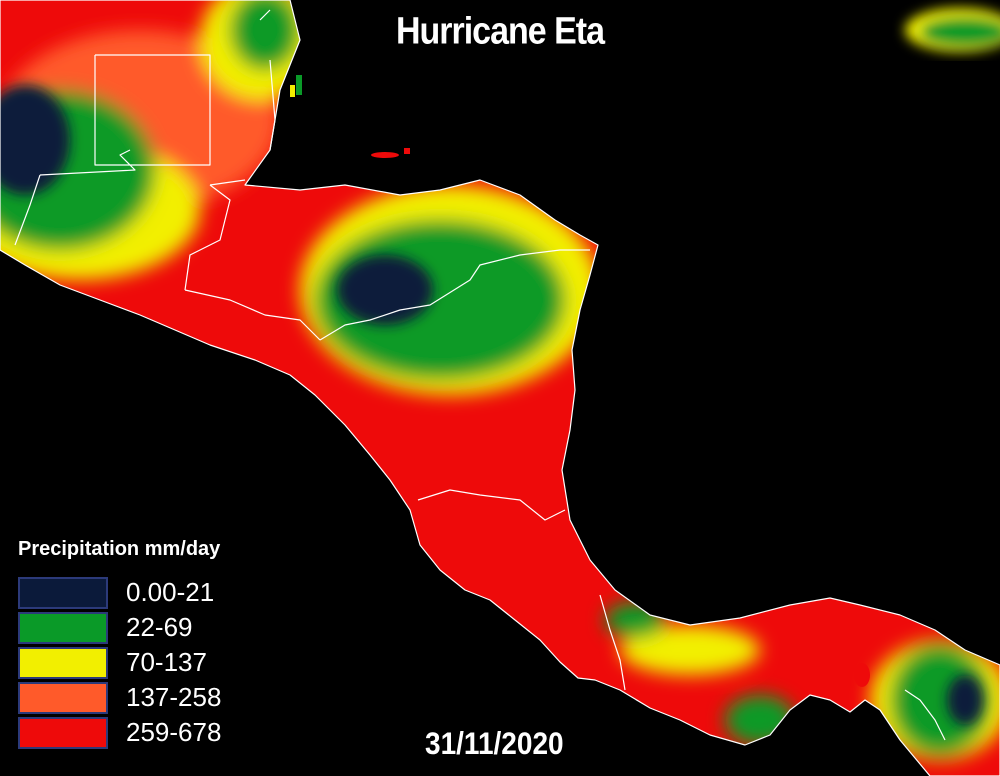  I want to click on island-pearl, so click(862, 675).